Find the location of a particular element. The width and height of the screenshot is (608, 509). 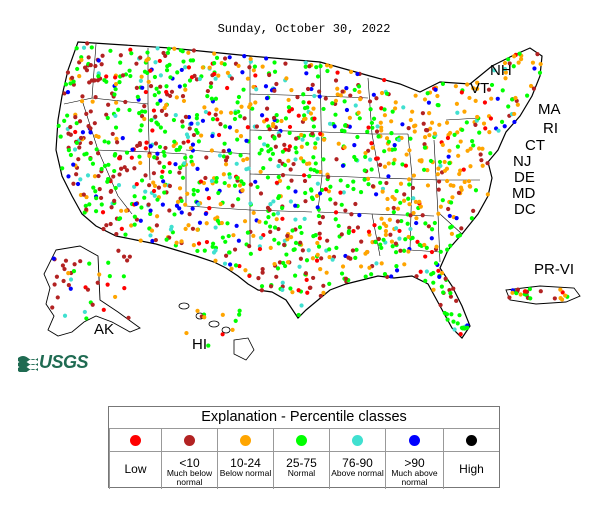

state-label-ma: MA is located at coordinates (549, 109).